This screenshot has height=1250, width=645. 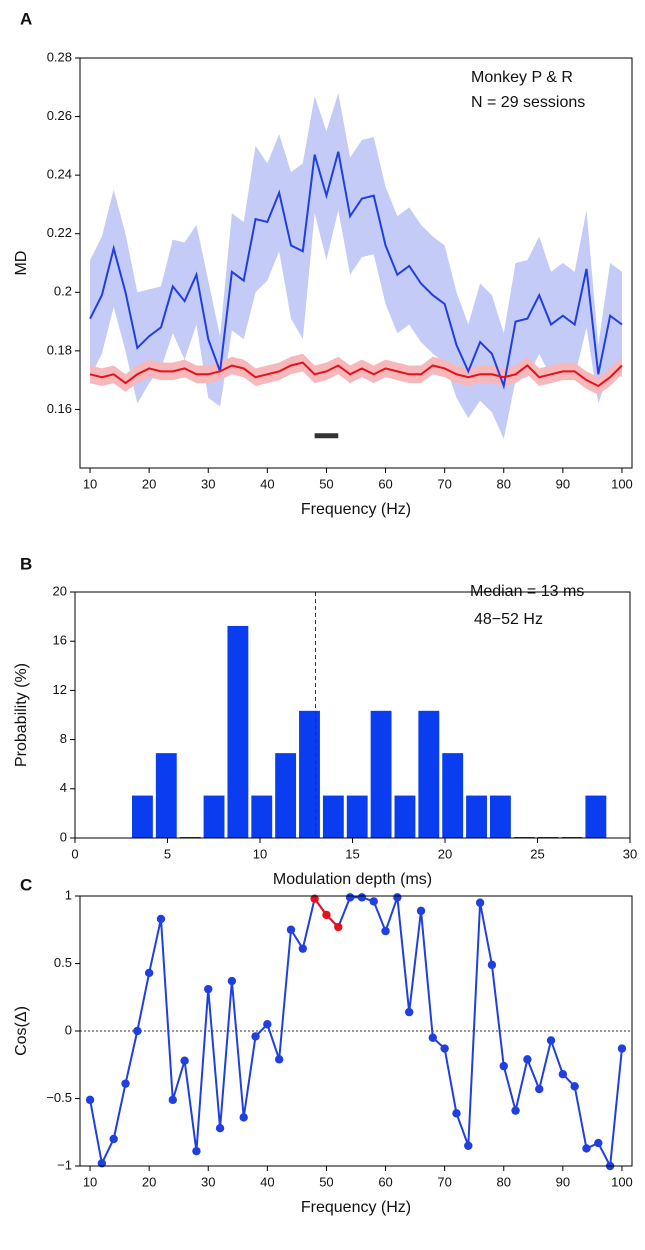 What do you see at coordinates (385, 483) in the screenshot?
I see `x-tick-label: 60` at bounding box center [385, 483].